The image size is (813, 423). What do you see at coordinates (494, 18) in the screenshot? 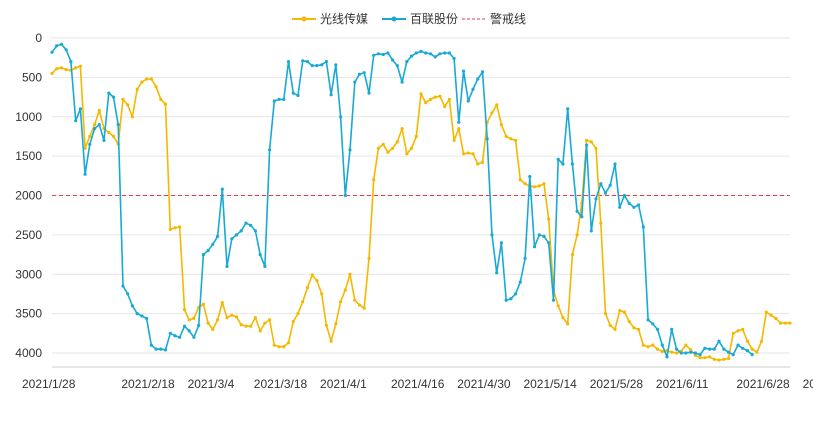
I see `legend-item-warning: 警戒线` at bounding box center [494, 18].